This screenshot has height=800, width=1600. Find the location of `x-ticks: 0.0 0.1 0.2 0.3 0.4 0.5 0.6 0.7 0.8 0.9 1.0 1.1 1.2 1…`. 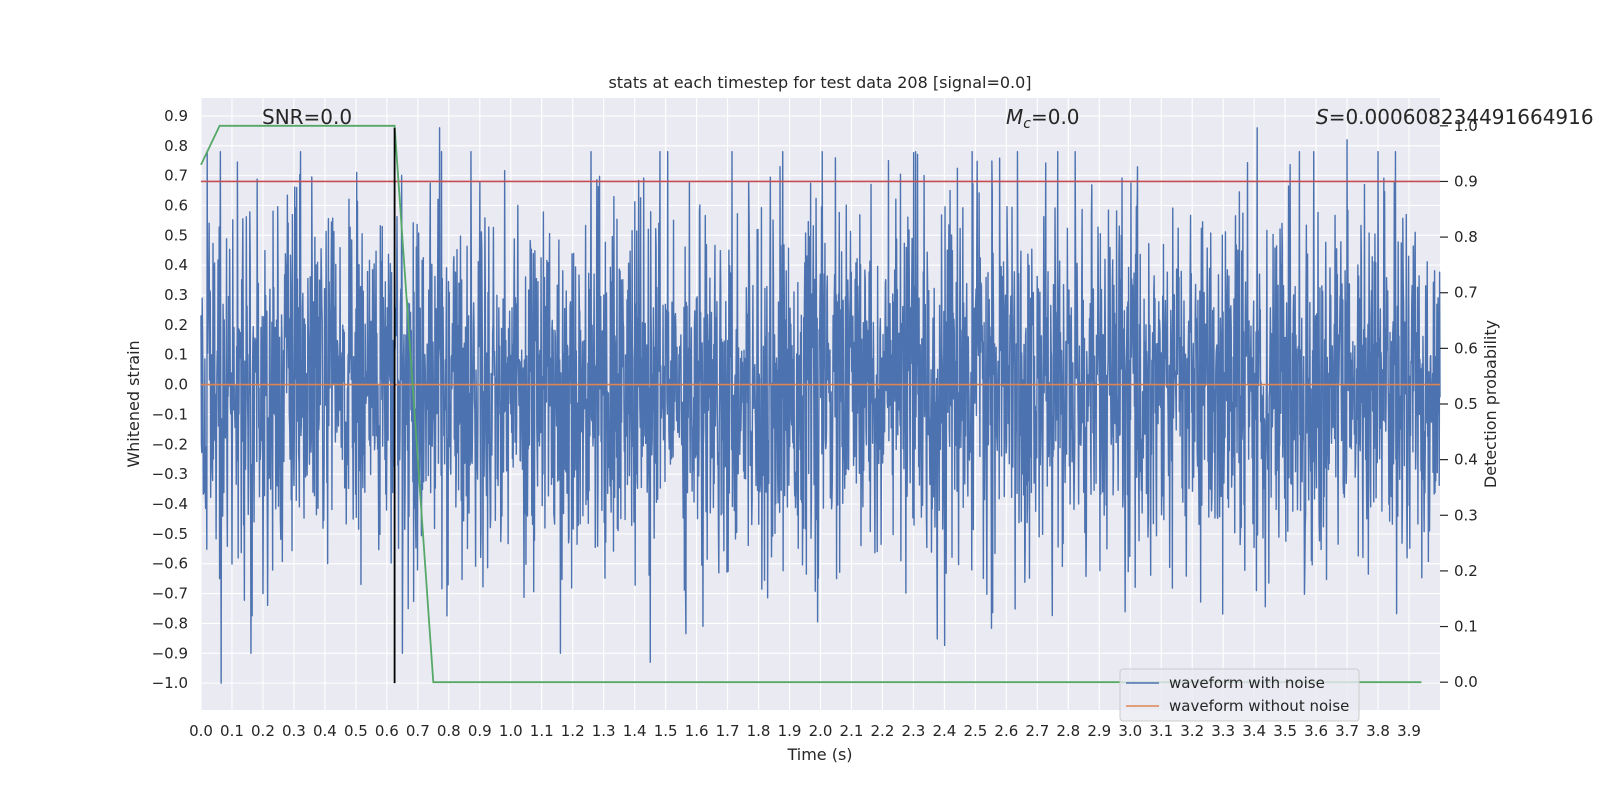

x-ticks: 0.0 0.1 0.2 0.3 0.4 0.5 0.6 0.7 0.8 0.9 1.0 1.1 1.2 1… is located at coordinates (805, 731).